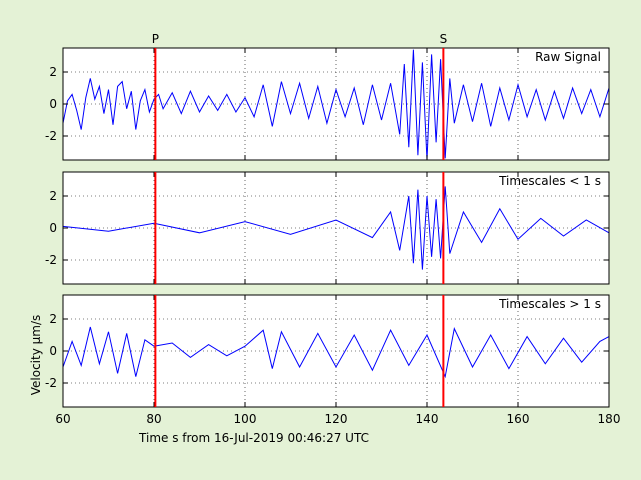 The image size is (641, 480). I want to click on x-tick-label: 140, so click(427, 419).